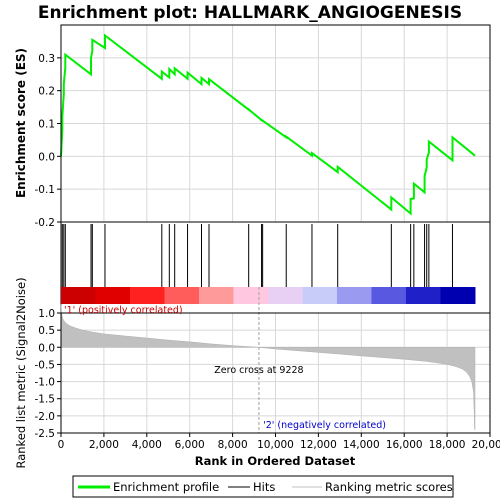 The height and width of the screenshot is (500, 500). What do you see at coordinates (46, 314) in the screenshot?
I see `metric-y-tick-label: 1.0` at bounding box center [46, 314].